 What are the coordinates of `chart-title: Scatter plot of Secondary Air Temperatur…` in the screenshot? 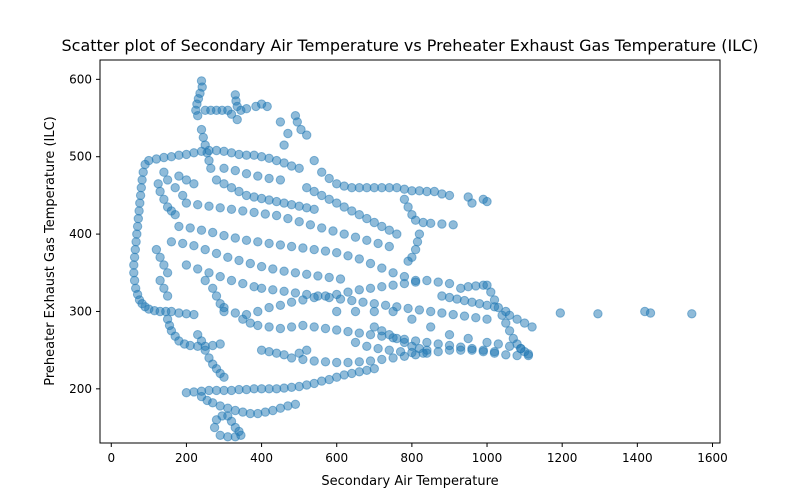 It's located at (410, 45).